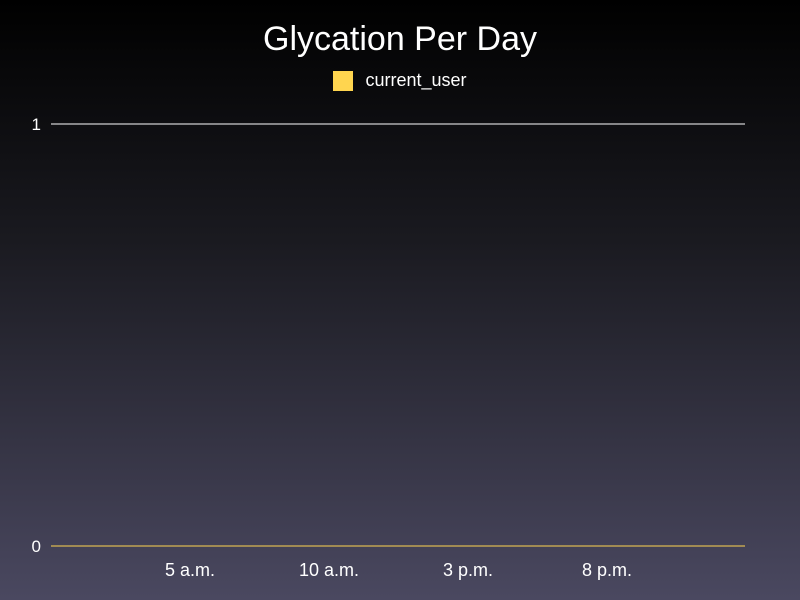 This screenshot has height=600, width=800. I want to click on legend-label: current_user, so click(416, 80).